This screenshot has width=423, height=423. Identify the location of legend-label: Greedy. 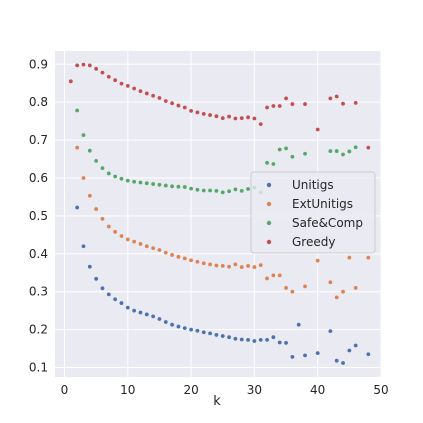
(313, 242).